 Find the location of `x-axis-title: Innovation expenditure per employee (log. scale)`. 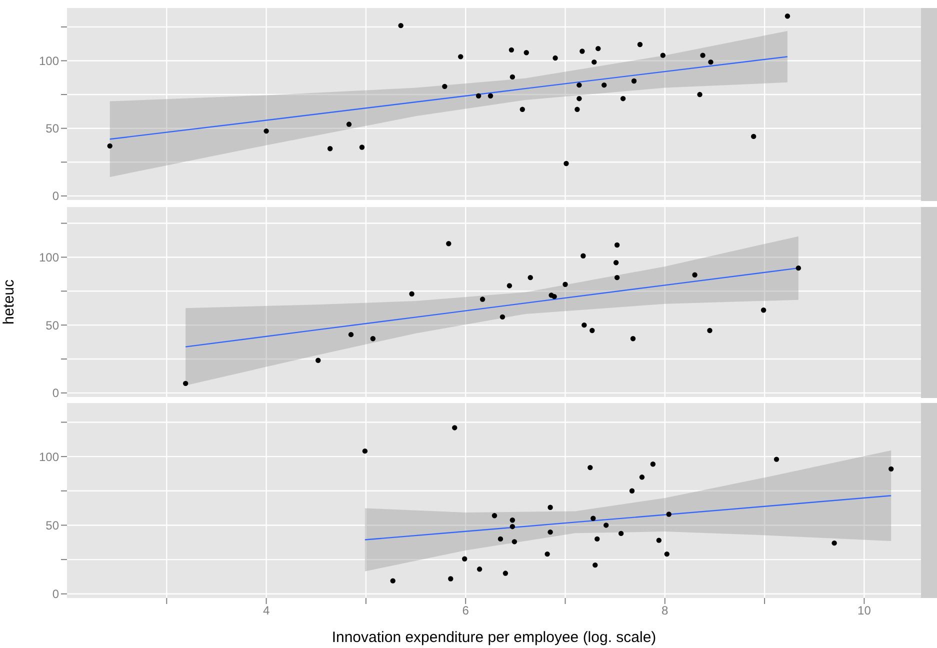

x-axis-title: Innovation expenditure per employee (log. scale) is located at coordinates (494, 637).